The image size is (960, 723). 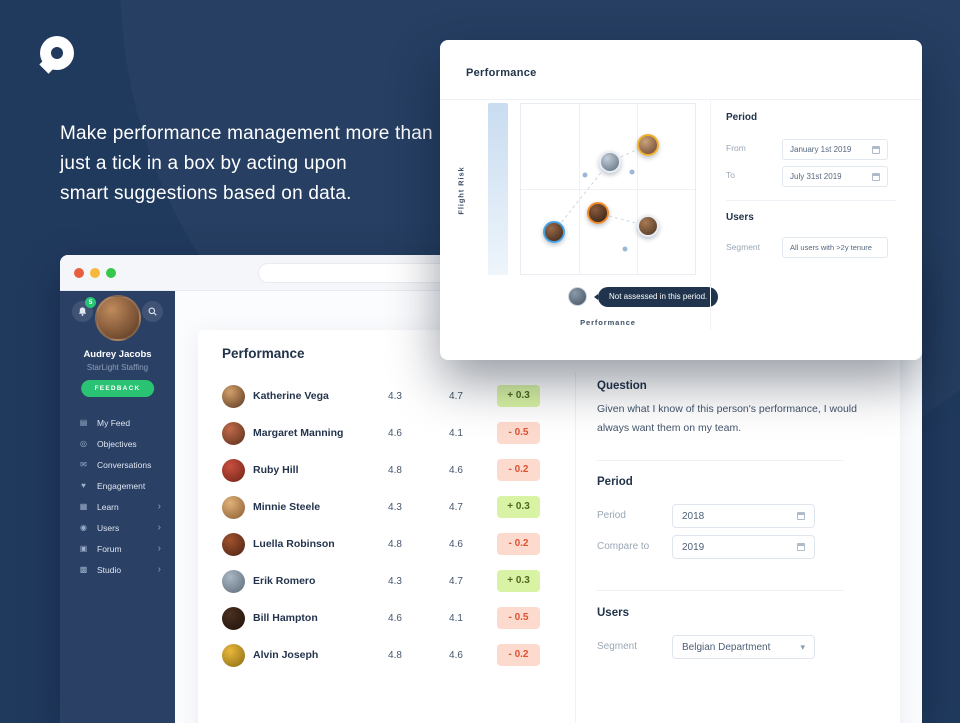 What do you see at coordinates (117, 388) in the screenshot?
I see `feedback-button: FEEDBACK` at bounding box center [117, 388].